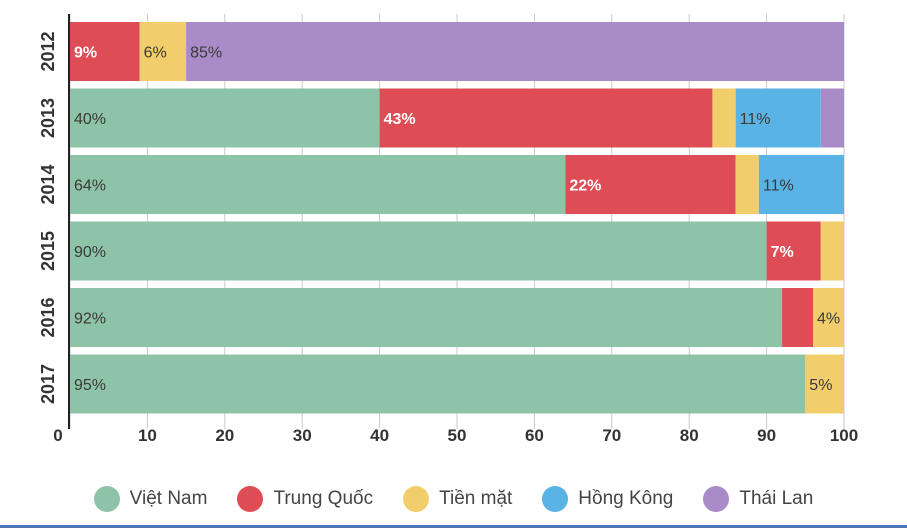  Describe the element at coordinates (820, 385) in the screenshot. I see `data-label: 5%` at that location.